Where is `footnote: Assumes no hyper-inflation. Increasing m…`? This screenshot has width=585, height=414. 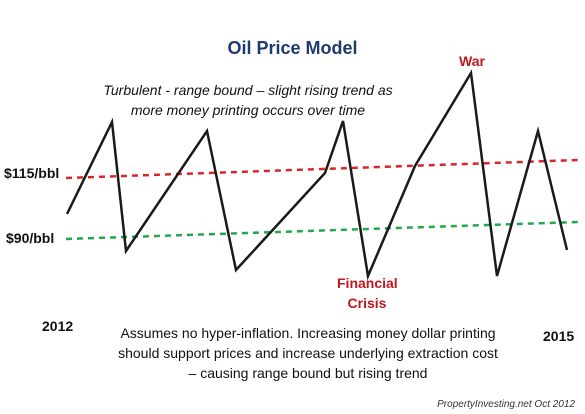
footnote: Assumes no hyper-inflation. Increasing m… is located at coordinates (308, 353).